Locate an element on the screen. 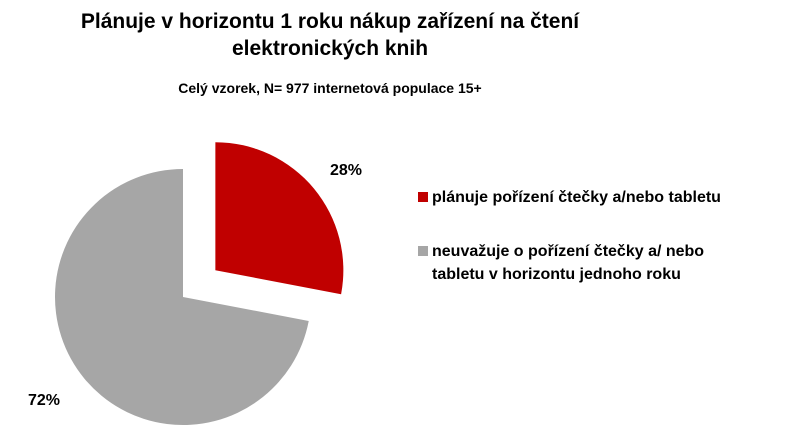  legend-label: plánuje pořízení čtečky a/nebo tabletu is located at coordinates (576, 197).